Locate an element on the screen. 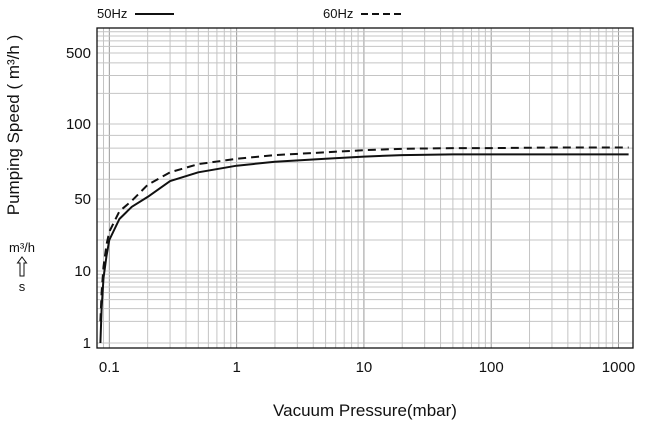  legend-label-50hz: 50Hz is located at coordinates (112, 13).